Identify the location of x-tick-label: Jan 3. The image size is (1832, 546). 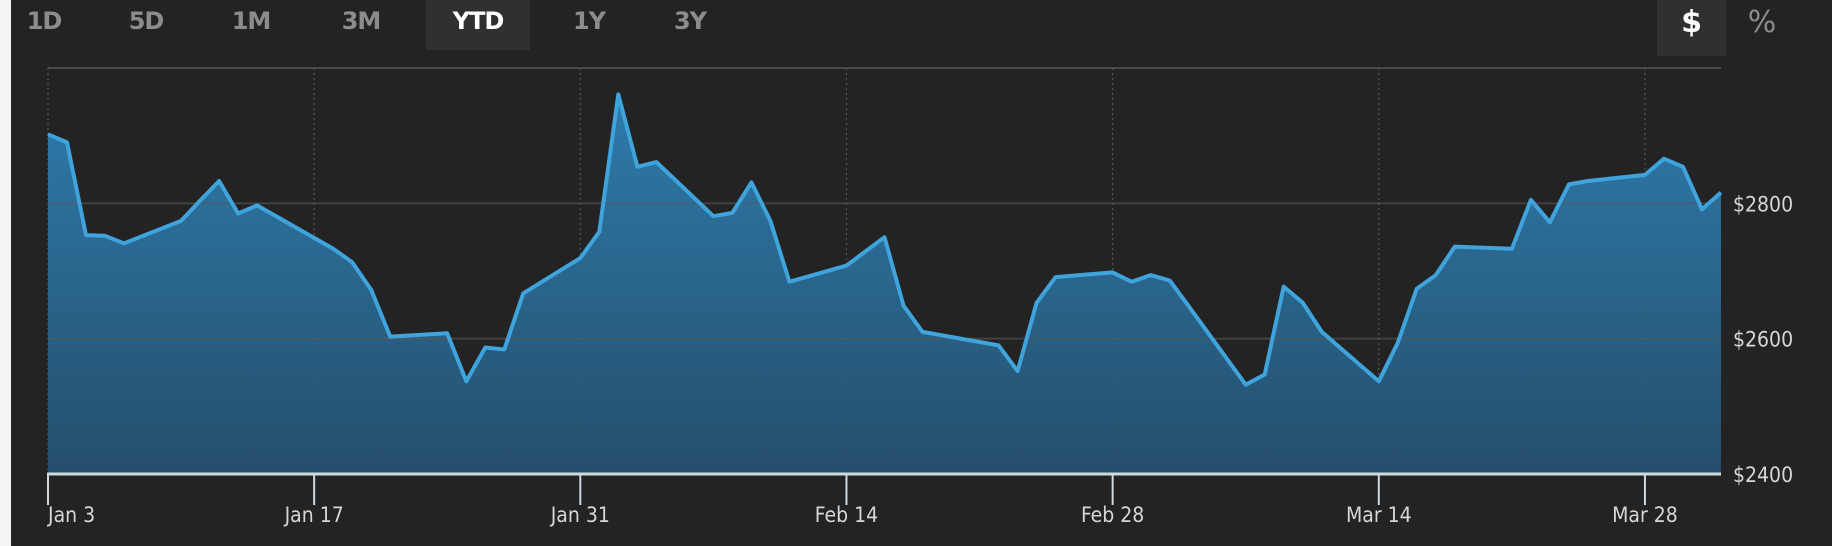
(71, 515).